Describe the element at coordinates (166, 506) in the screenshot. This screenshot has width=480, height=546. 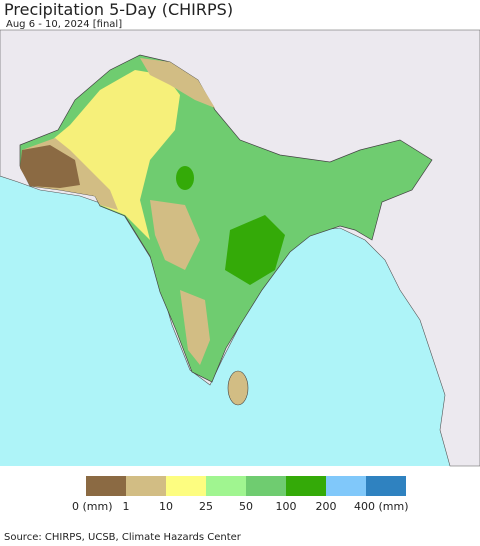
I see `legend-label: 10` at that location.